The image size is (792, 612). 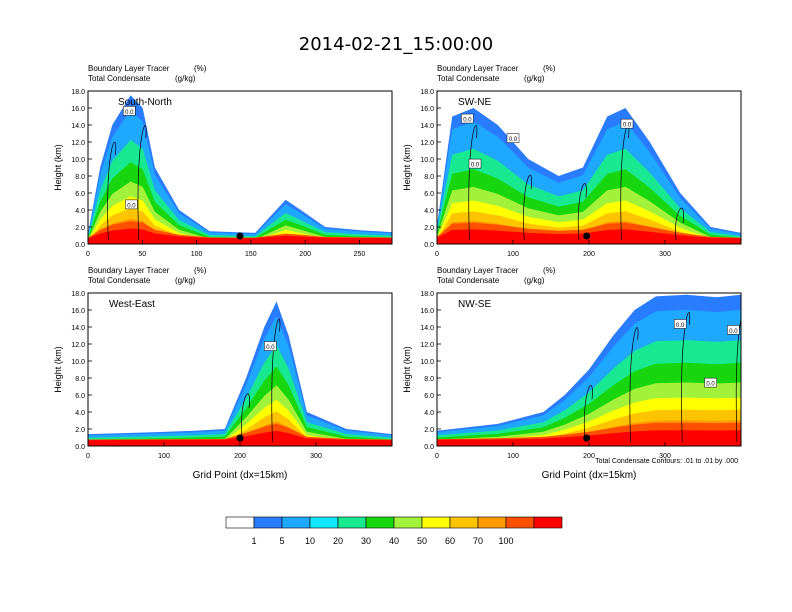 What do you see at coordinates (394, 541) in the screenshot?
I see `colorbar-label: 40` at bounding box center [394, 541].